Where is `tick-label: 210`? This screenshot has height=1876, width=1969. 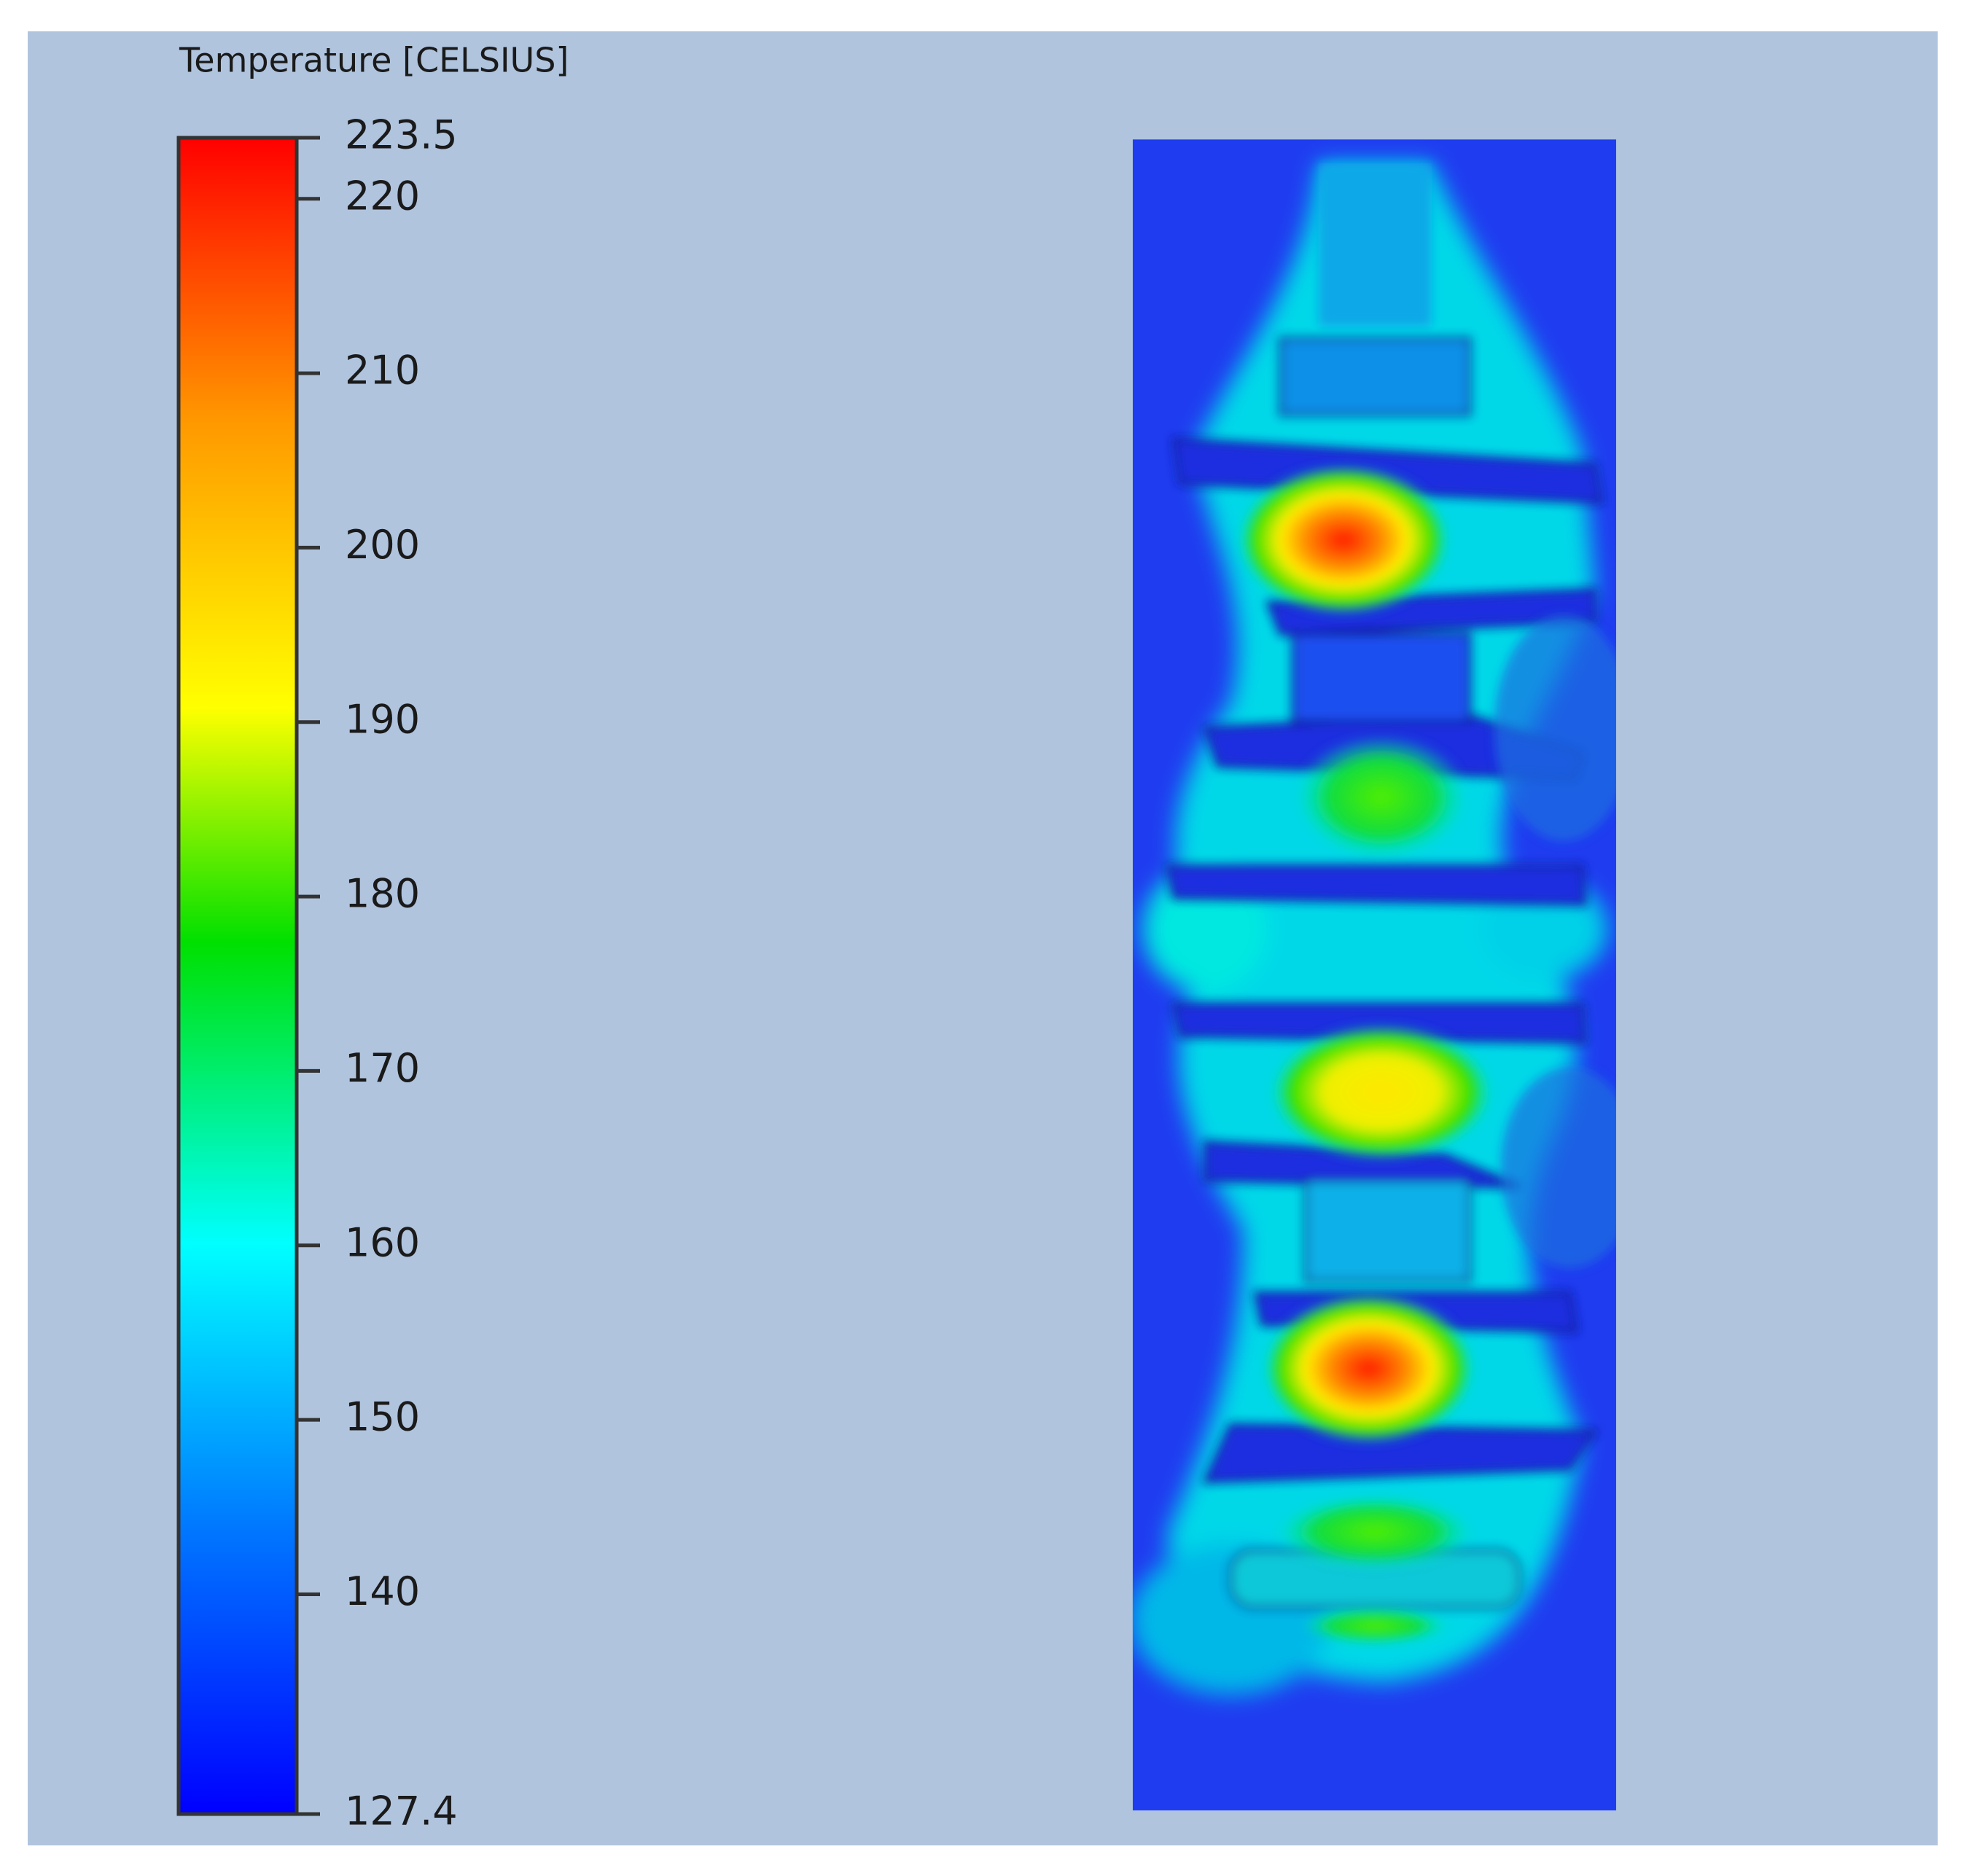
tick-label: 210 is located at coordinates (382, 371).